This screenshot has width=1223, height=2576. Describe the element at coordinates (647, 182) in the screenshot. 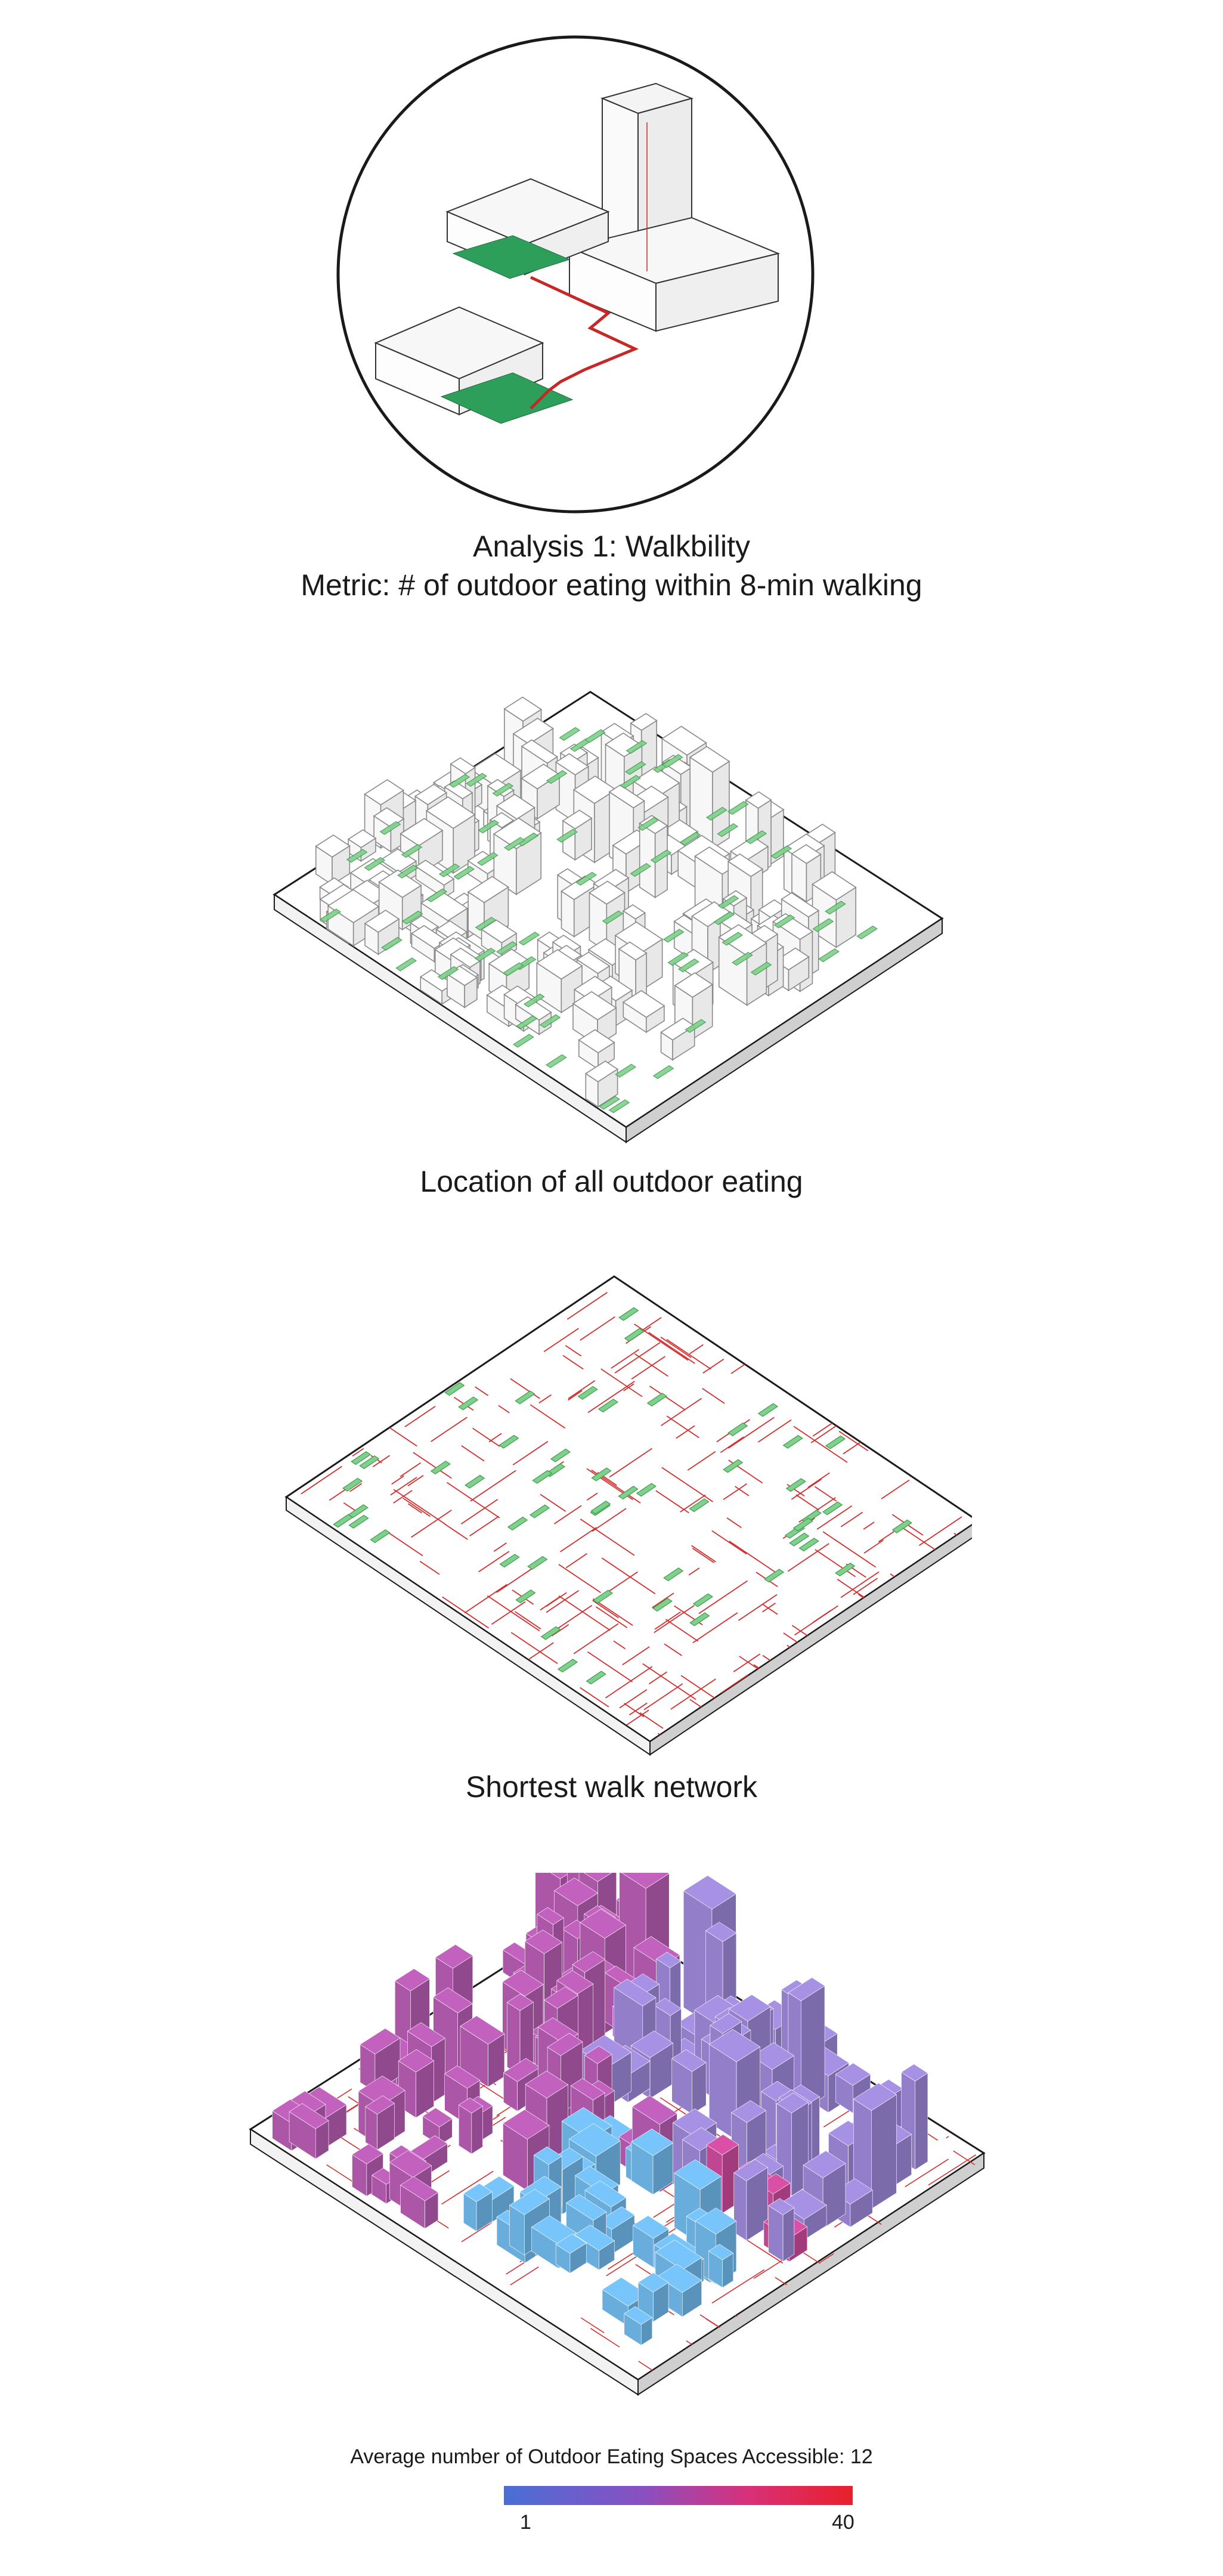

I see `tower-building` at that location.